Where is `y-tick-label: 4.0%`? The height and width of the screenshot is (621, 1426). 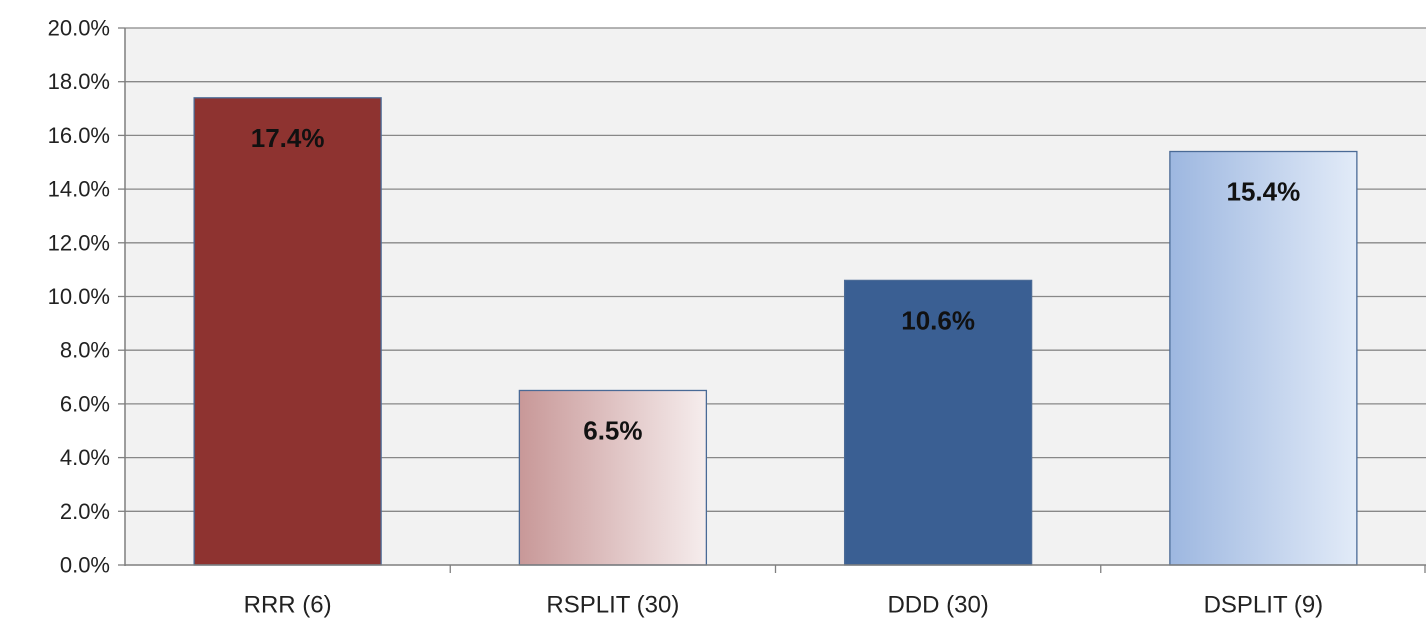
y-tick-label: 4.0% is located at coordinates (85, 457).